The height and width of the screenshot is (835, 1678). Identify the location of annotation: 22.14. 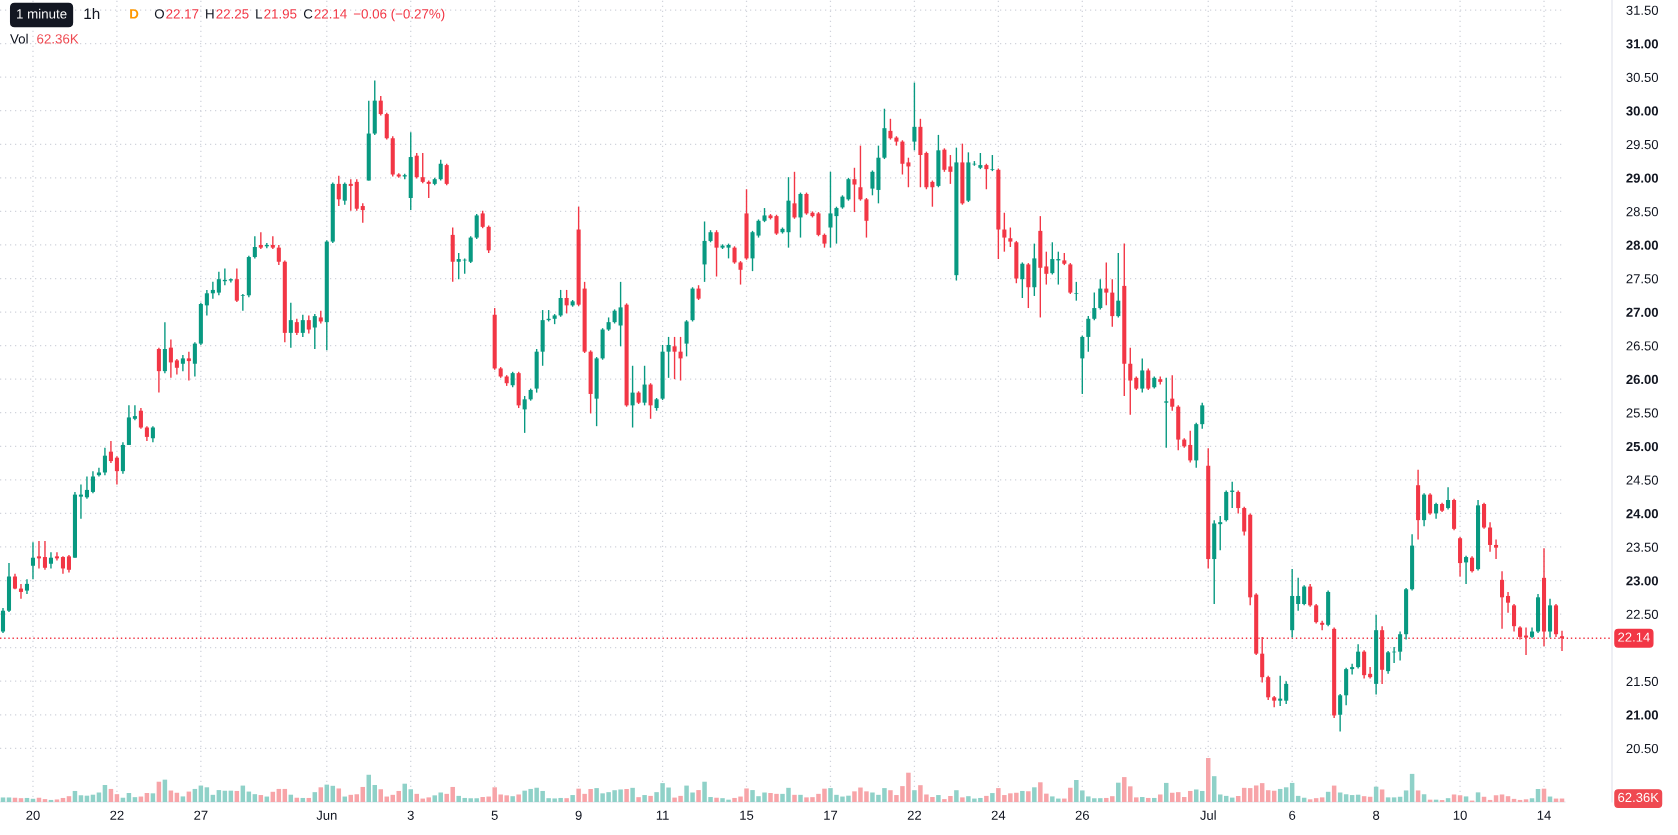
(330, 14).